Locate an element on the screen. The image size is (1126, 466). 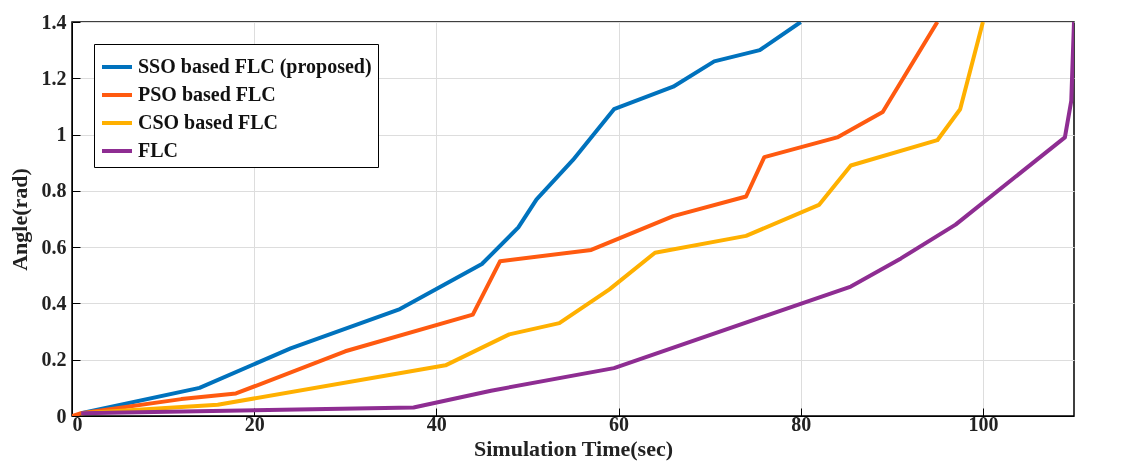
y-tick-label: 1.4 is located at coordinates (54, 21).